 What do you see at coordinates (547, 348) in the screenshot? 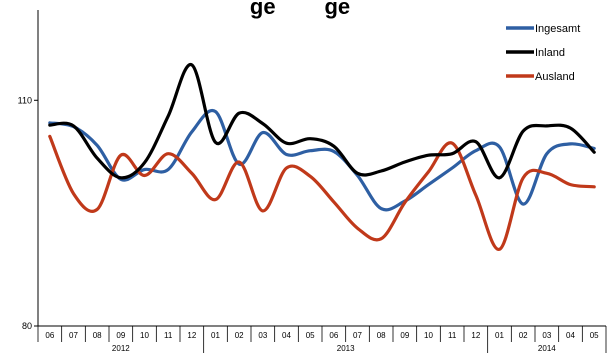
I see `year-label: 2014` at bounding box center [547, 348].